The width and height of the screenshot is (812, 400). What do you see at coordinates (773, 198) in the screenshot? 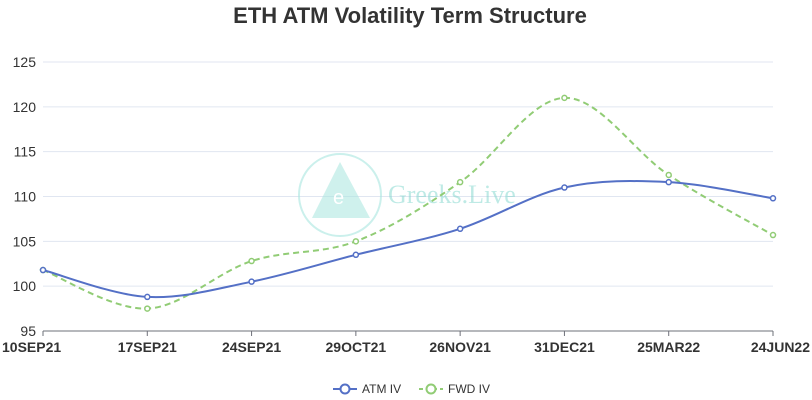
I see `point-atm-iv-24jun22` at bounding box center [773, 198].